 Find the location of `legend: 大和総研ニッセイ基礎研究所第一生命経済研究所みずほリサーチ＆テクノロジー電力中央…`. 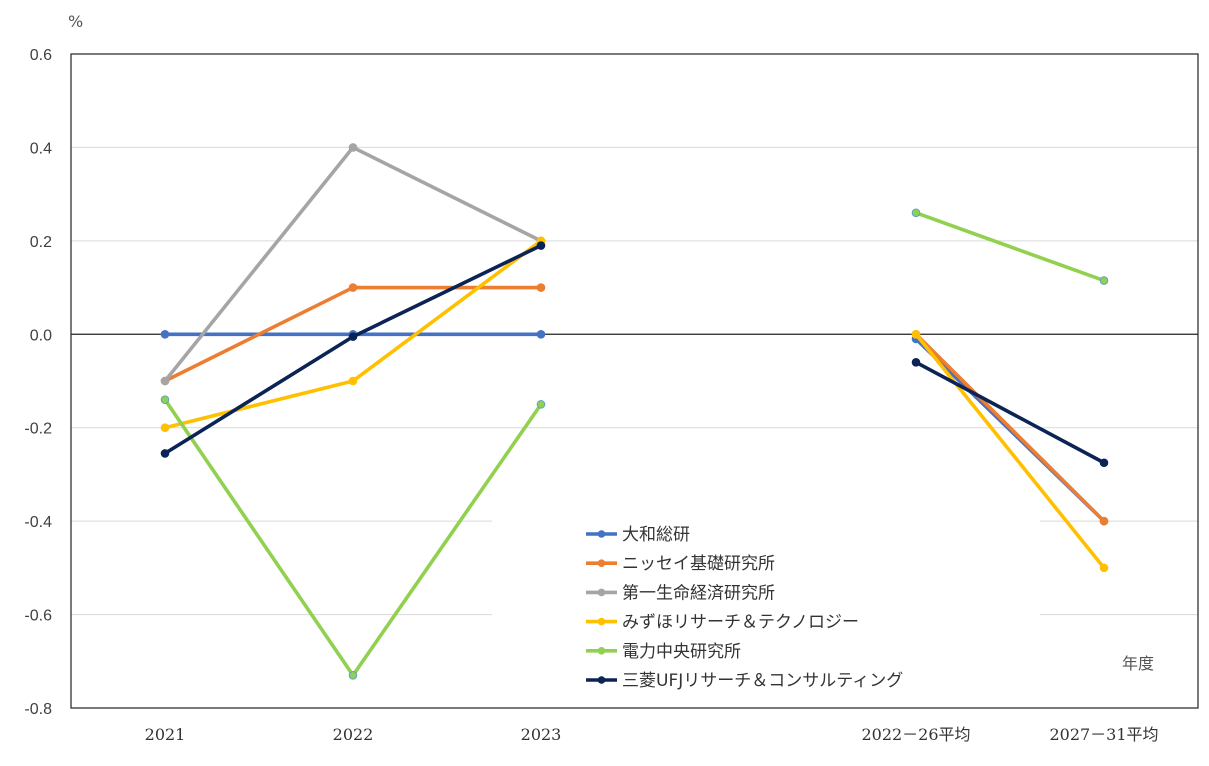

legend: 大和総研ニッセイ基礎研究所第一生命経済研究所みずほリサーチ＆テクノロジー電力中央… is located at coordinates (744, 608).